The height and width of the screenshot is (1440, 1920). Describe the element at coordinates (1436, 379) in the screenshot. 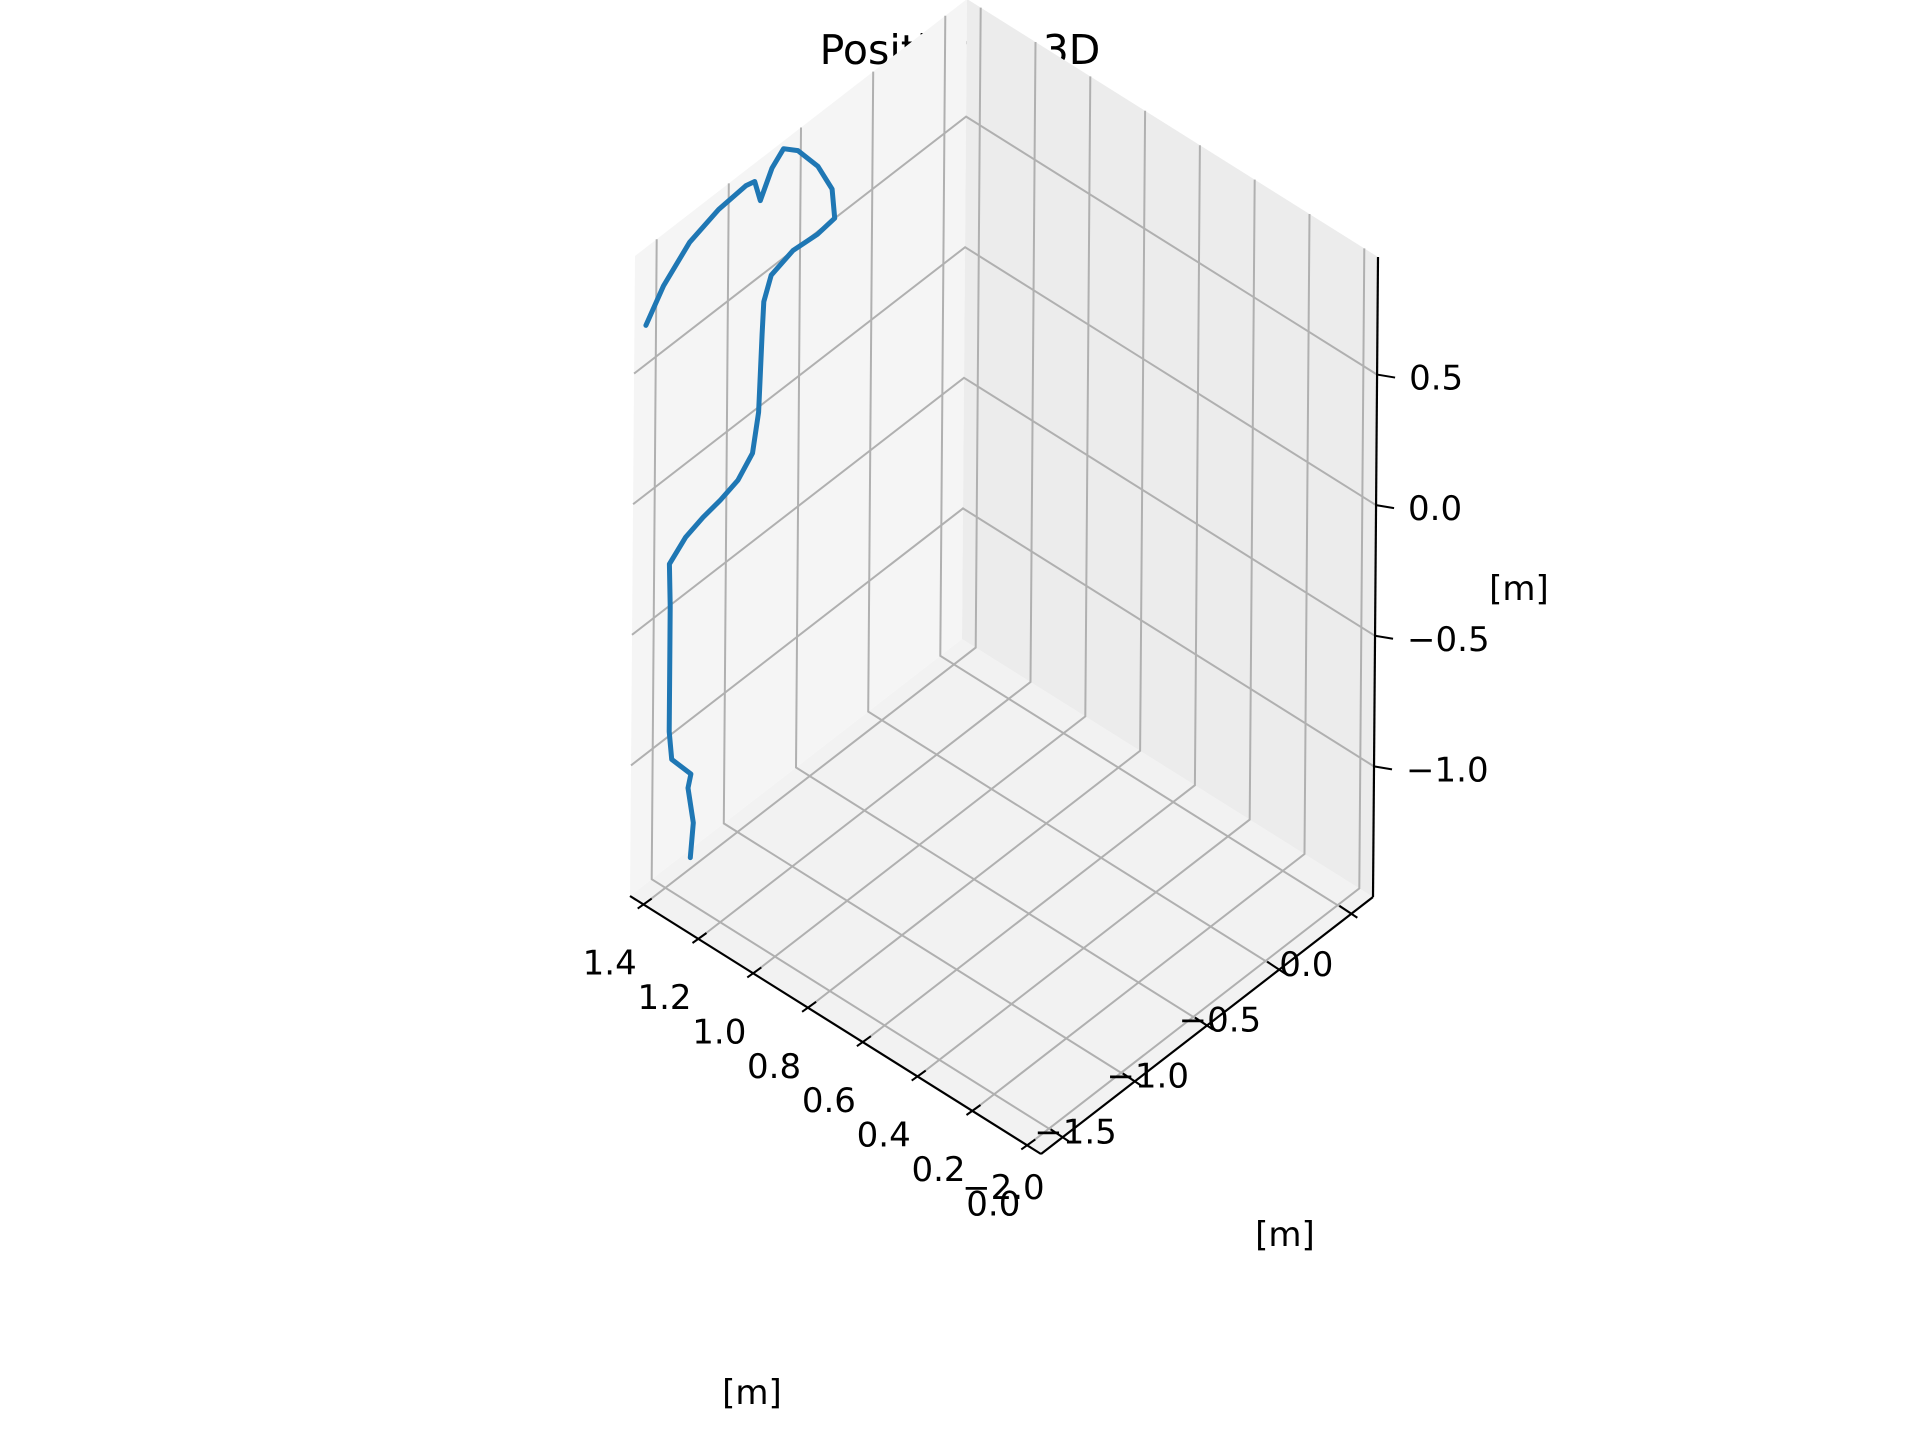

I see `z-tick-label: 0.5` at that location.